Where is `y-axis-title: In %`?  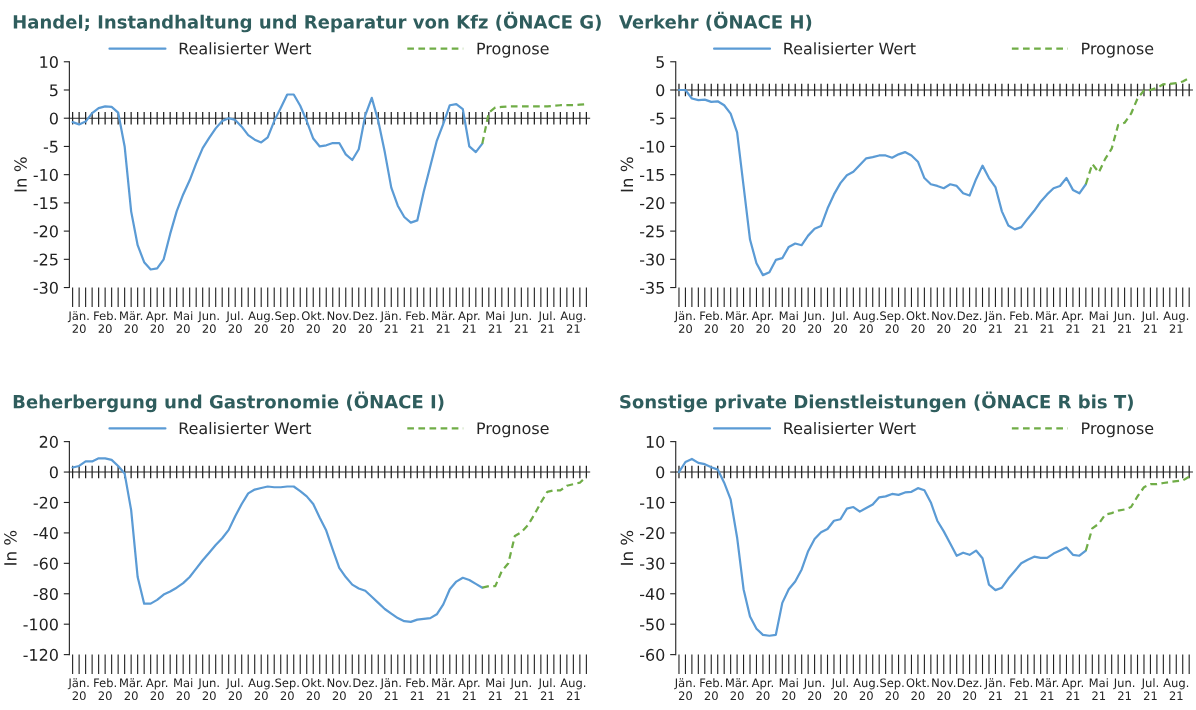
y-axis-title: In % is located at coordinates (627, 174).